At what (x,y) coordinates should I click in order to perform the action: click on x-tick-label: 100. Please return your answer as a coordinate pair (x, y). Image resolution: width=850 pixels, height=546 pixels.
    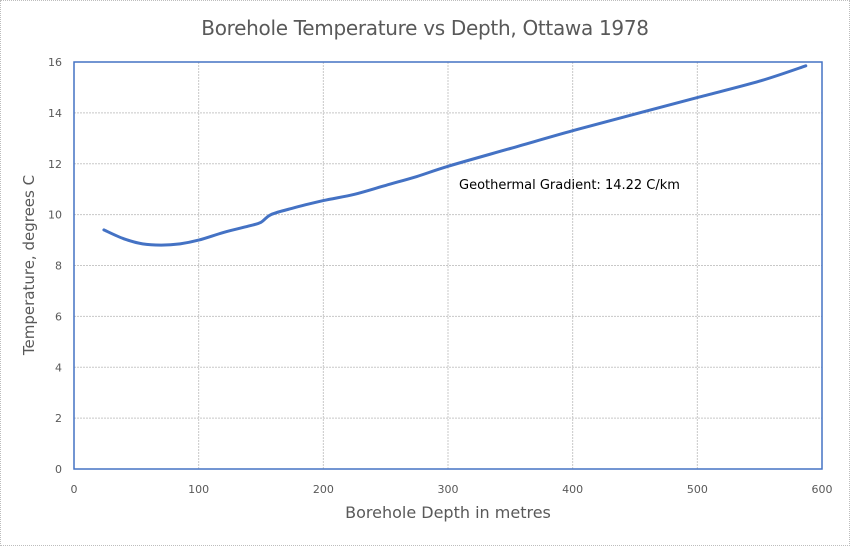
    Looking at the image, I should click on (198, 489).